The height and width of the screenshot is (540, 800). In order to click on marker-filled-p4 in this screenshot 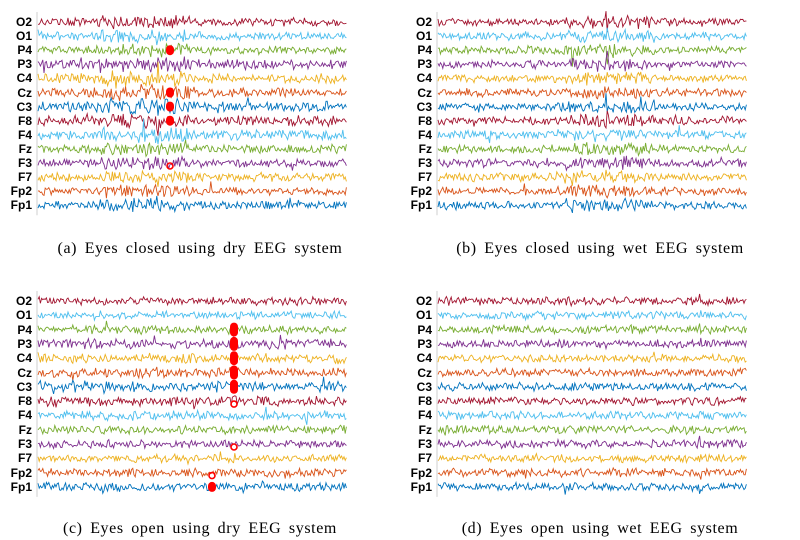, I will do `click(234, 329)`.